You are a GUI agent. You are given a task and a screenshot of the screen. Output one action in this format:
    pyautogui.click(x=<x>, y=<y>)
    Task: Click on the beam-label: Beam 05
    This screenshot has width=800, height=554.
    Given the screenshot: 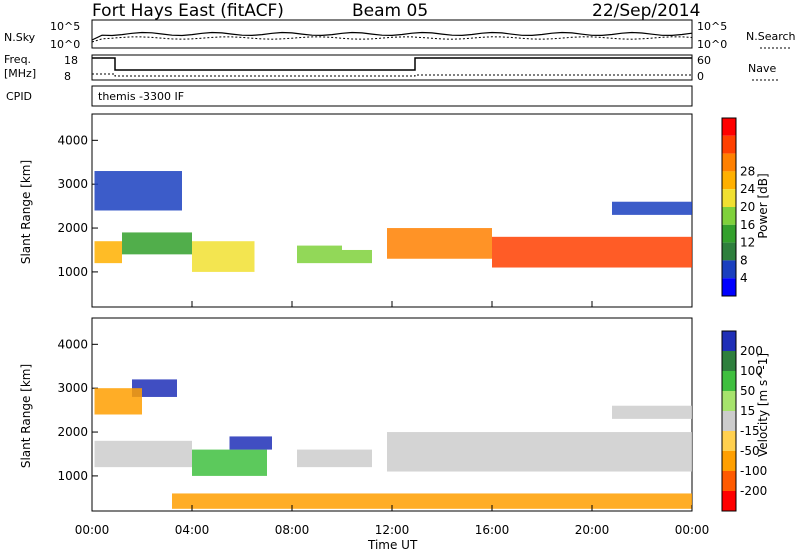 What is the action you would take?
    pyautogui.click(x=390, y=11)
    